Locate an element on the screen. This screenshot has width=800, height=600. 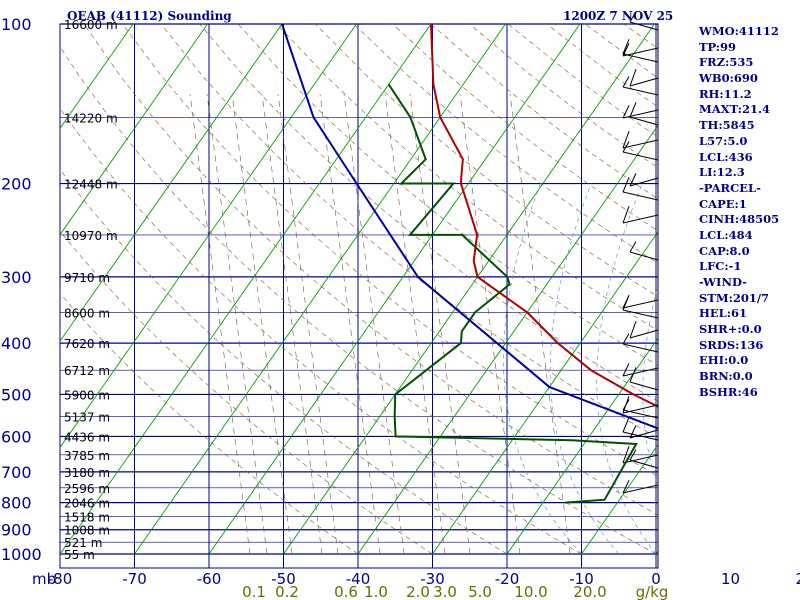
temperature-tick-label: -20 is located at coordinates (507, 579).